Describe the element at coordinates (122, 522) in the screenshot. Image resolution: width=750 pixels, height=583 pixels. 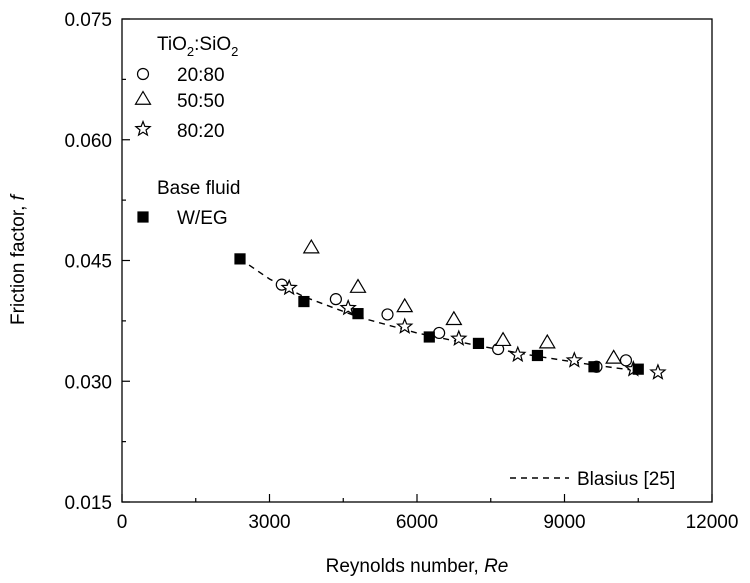
I see `x-tick-label: 0` at that location.